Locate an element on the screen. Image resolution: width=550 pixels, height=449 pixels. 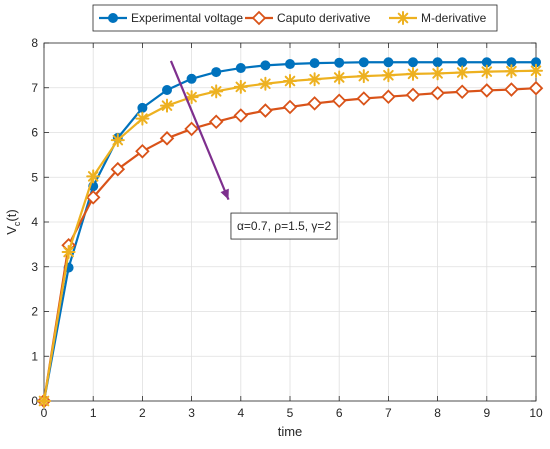
y-axis-label-main: V is located at coordinates (11, 230).